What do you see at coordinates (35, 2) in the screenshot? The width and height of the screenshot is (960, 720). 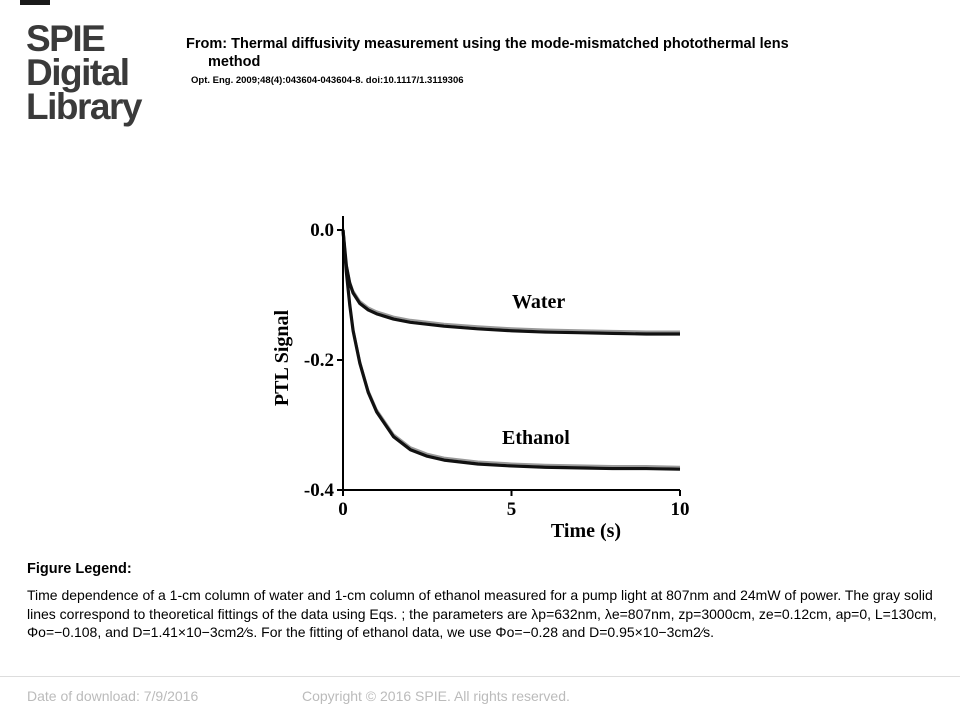 I see `top-marker-bar` at bounding box center [35, 2].